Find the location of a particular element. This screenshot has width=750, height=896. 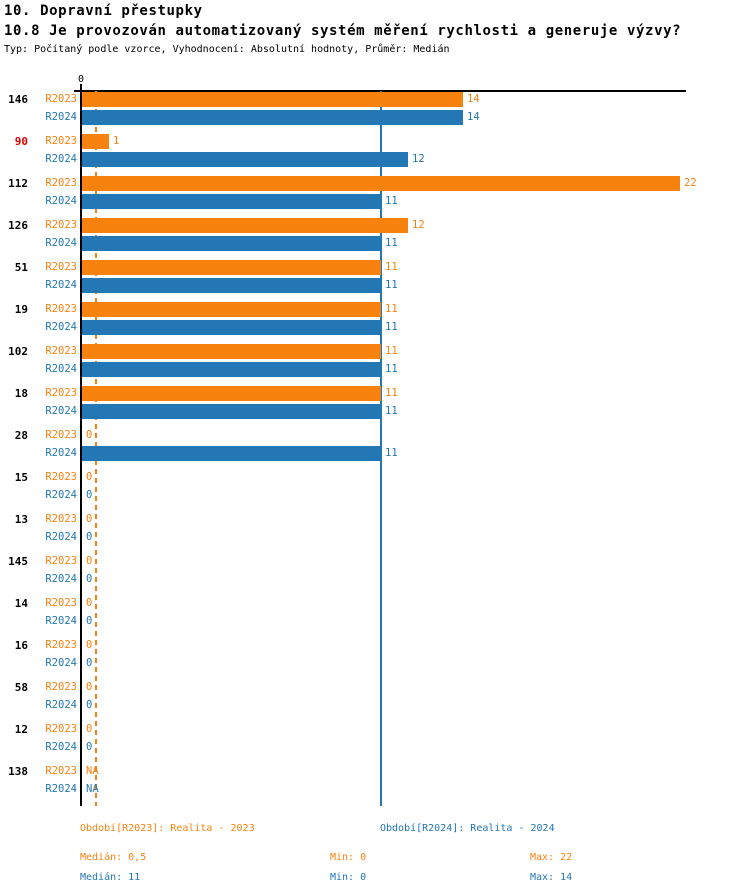

value-label-r2023: 22 is located at coordinates (690, 183).